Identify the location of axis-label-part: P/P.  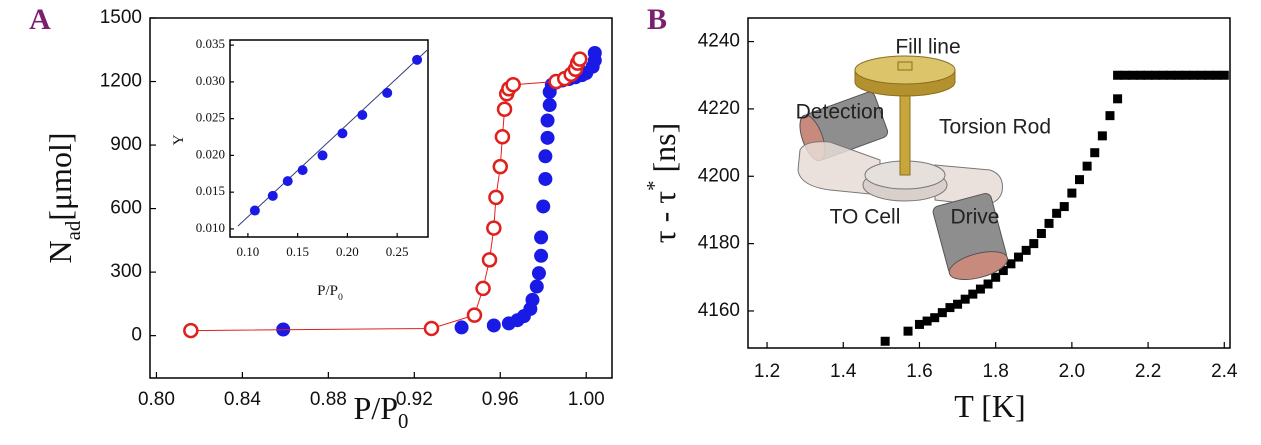
(376, 408).